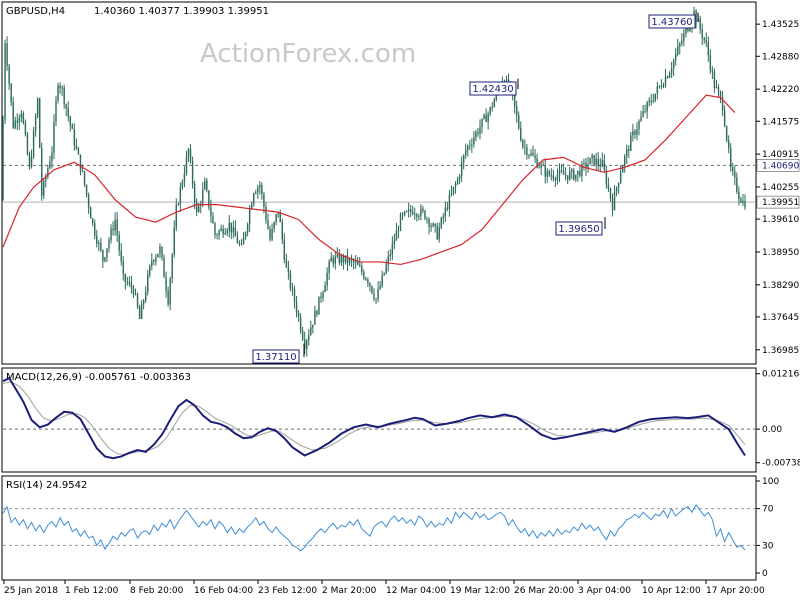 The width and height of the screenshot is (800, 600). I want to click on time-tick-label: 17 Apr 20:00, so click(735, 591).